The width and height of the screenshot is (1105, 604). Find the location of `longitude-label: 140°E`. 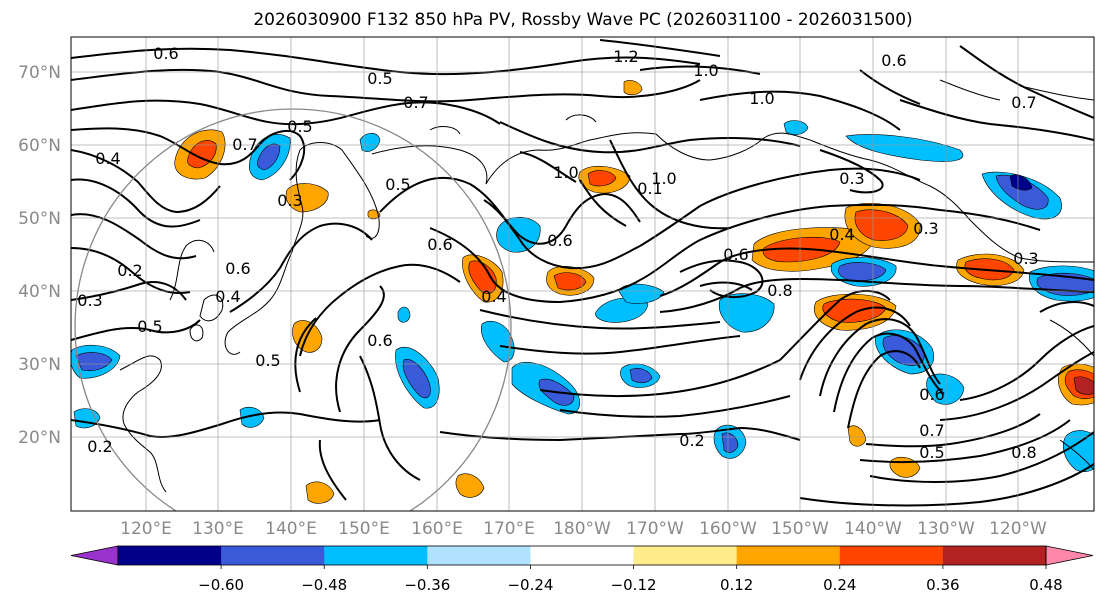

longitude-label: 140°E is located at coordinates (291, 529).